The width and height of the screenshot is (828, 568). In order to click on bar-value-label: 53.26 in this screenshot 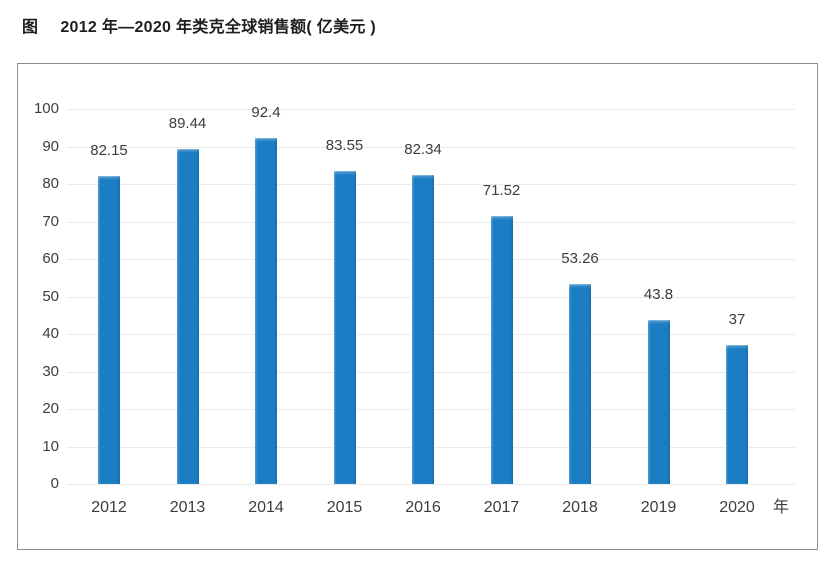, I will do `click(580, 259)`.